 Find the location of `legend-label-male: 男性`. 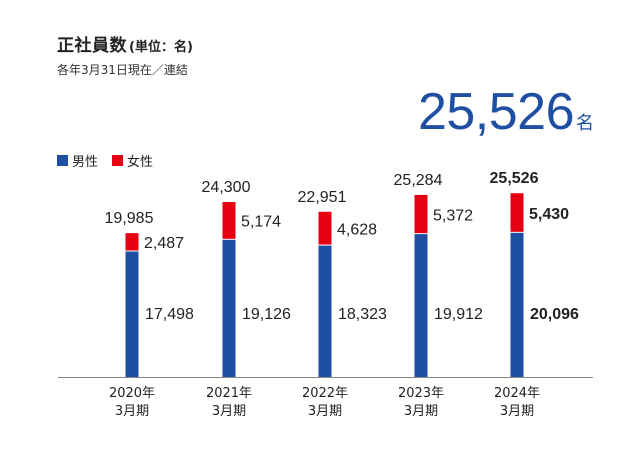

legend-label-male: 男性 is located at coordinates (85, 162).